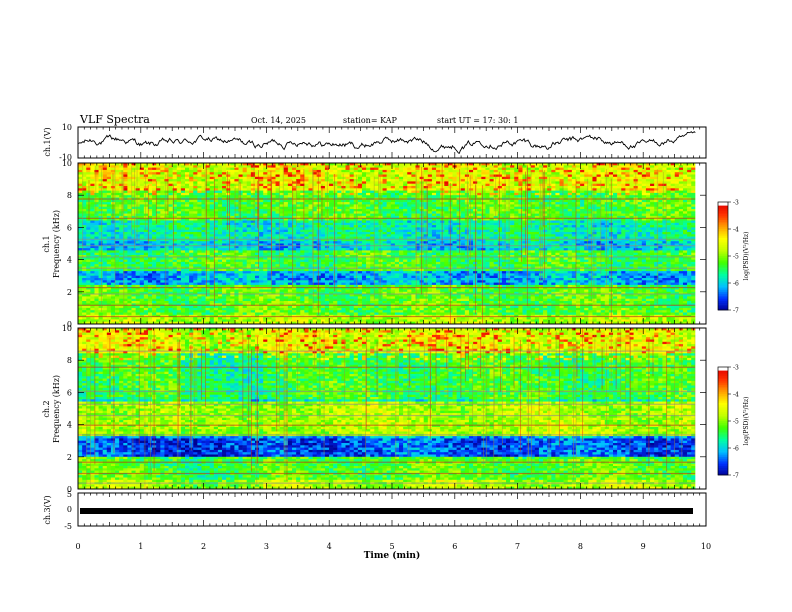 This screenshot has width=792, height=612. I want to click on x-axis-ticklabels: 0 1 2 3 4 5 6 7 8 9 10, so click(393, 546).